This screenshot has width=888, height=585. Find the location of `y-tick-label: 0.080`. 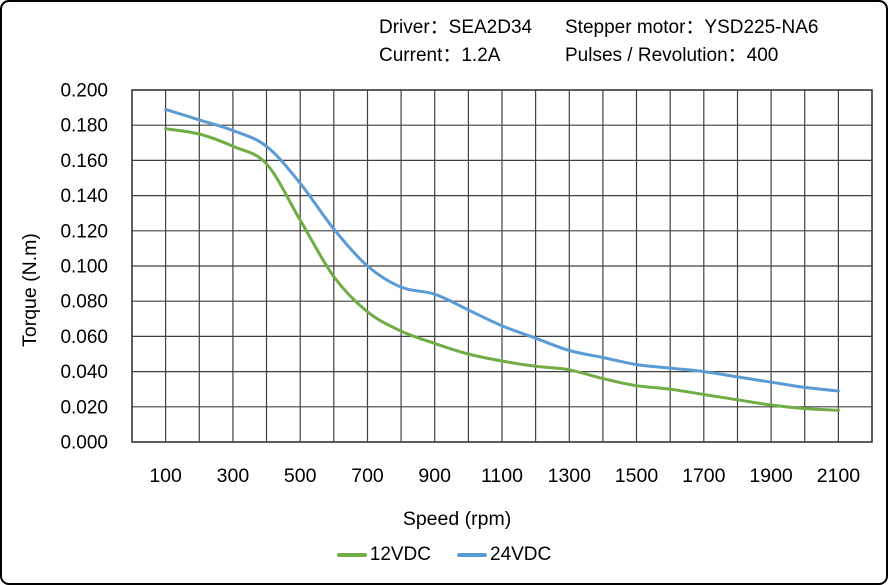

y-tick-label: 0.080 is located at coordinates (84, 302).